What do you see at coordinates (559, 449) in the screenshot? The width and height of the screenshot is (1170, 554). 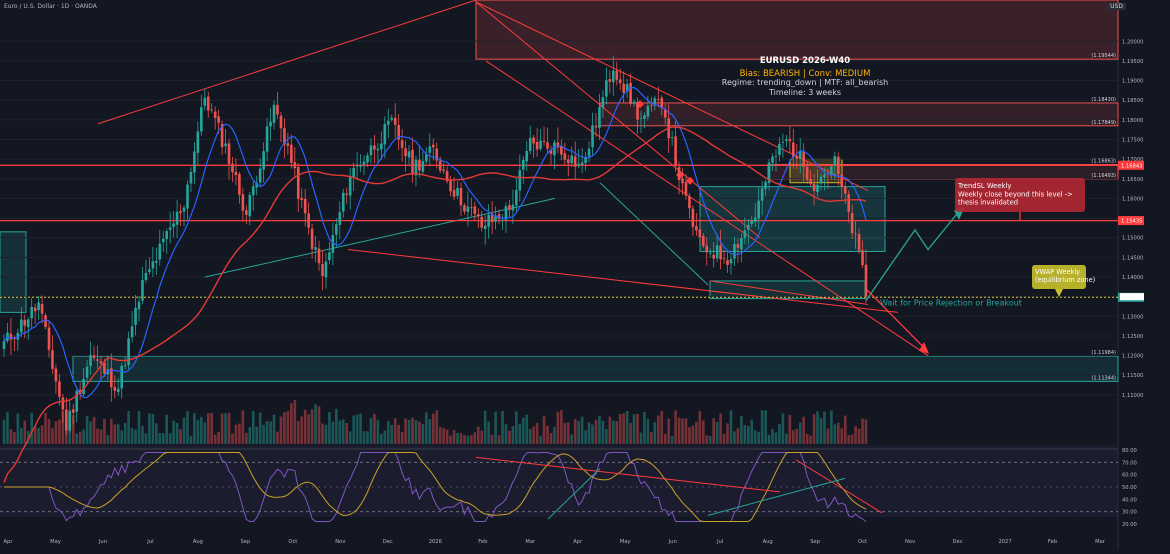 I see `panel-separator` at bounding box center [559, 449].